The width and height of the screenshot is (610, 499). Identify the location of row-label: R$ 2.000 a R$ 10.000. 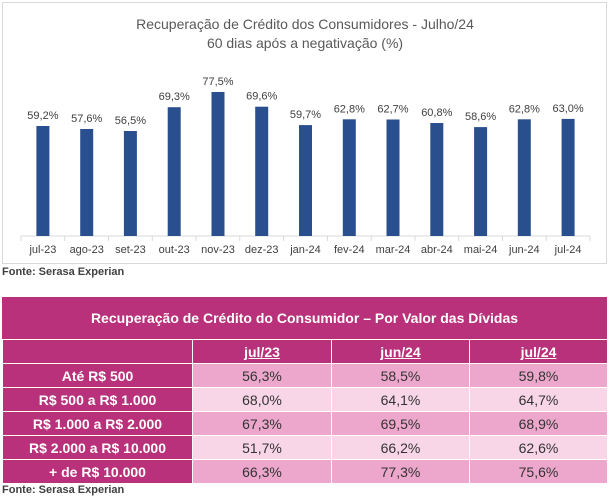
(97, 447).